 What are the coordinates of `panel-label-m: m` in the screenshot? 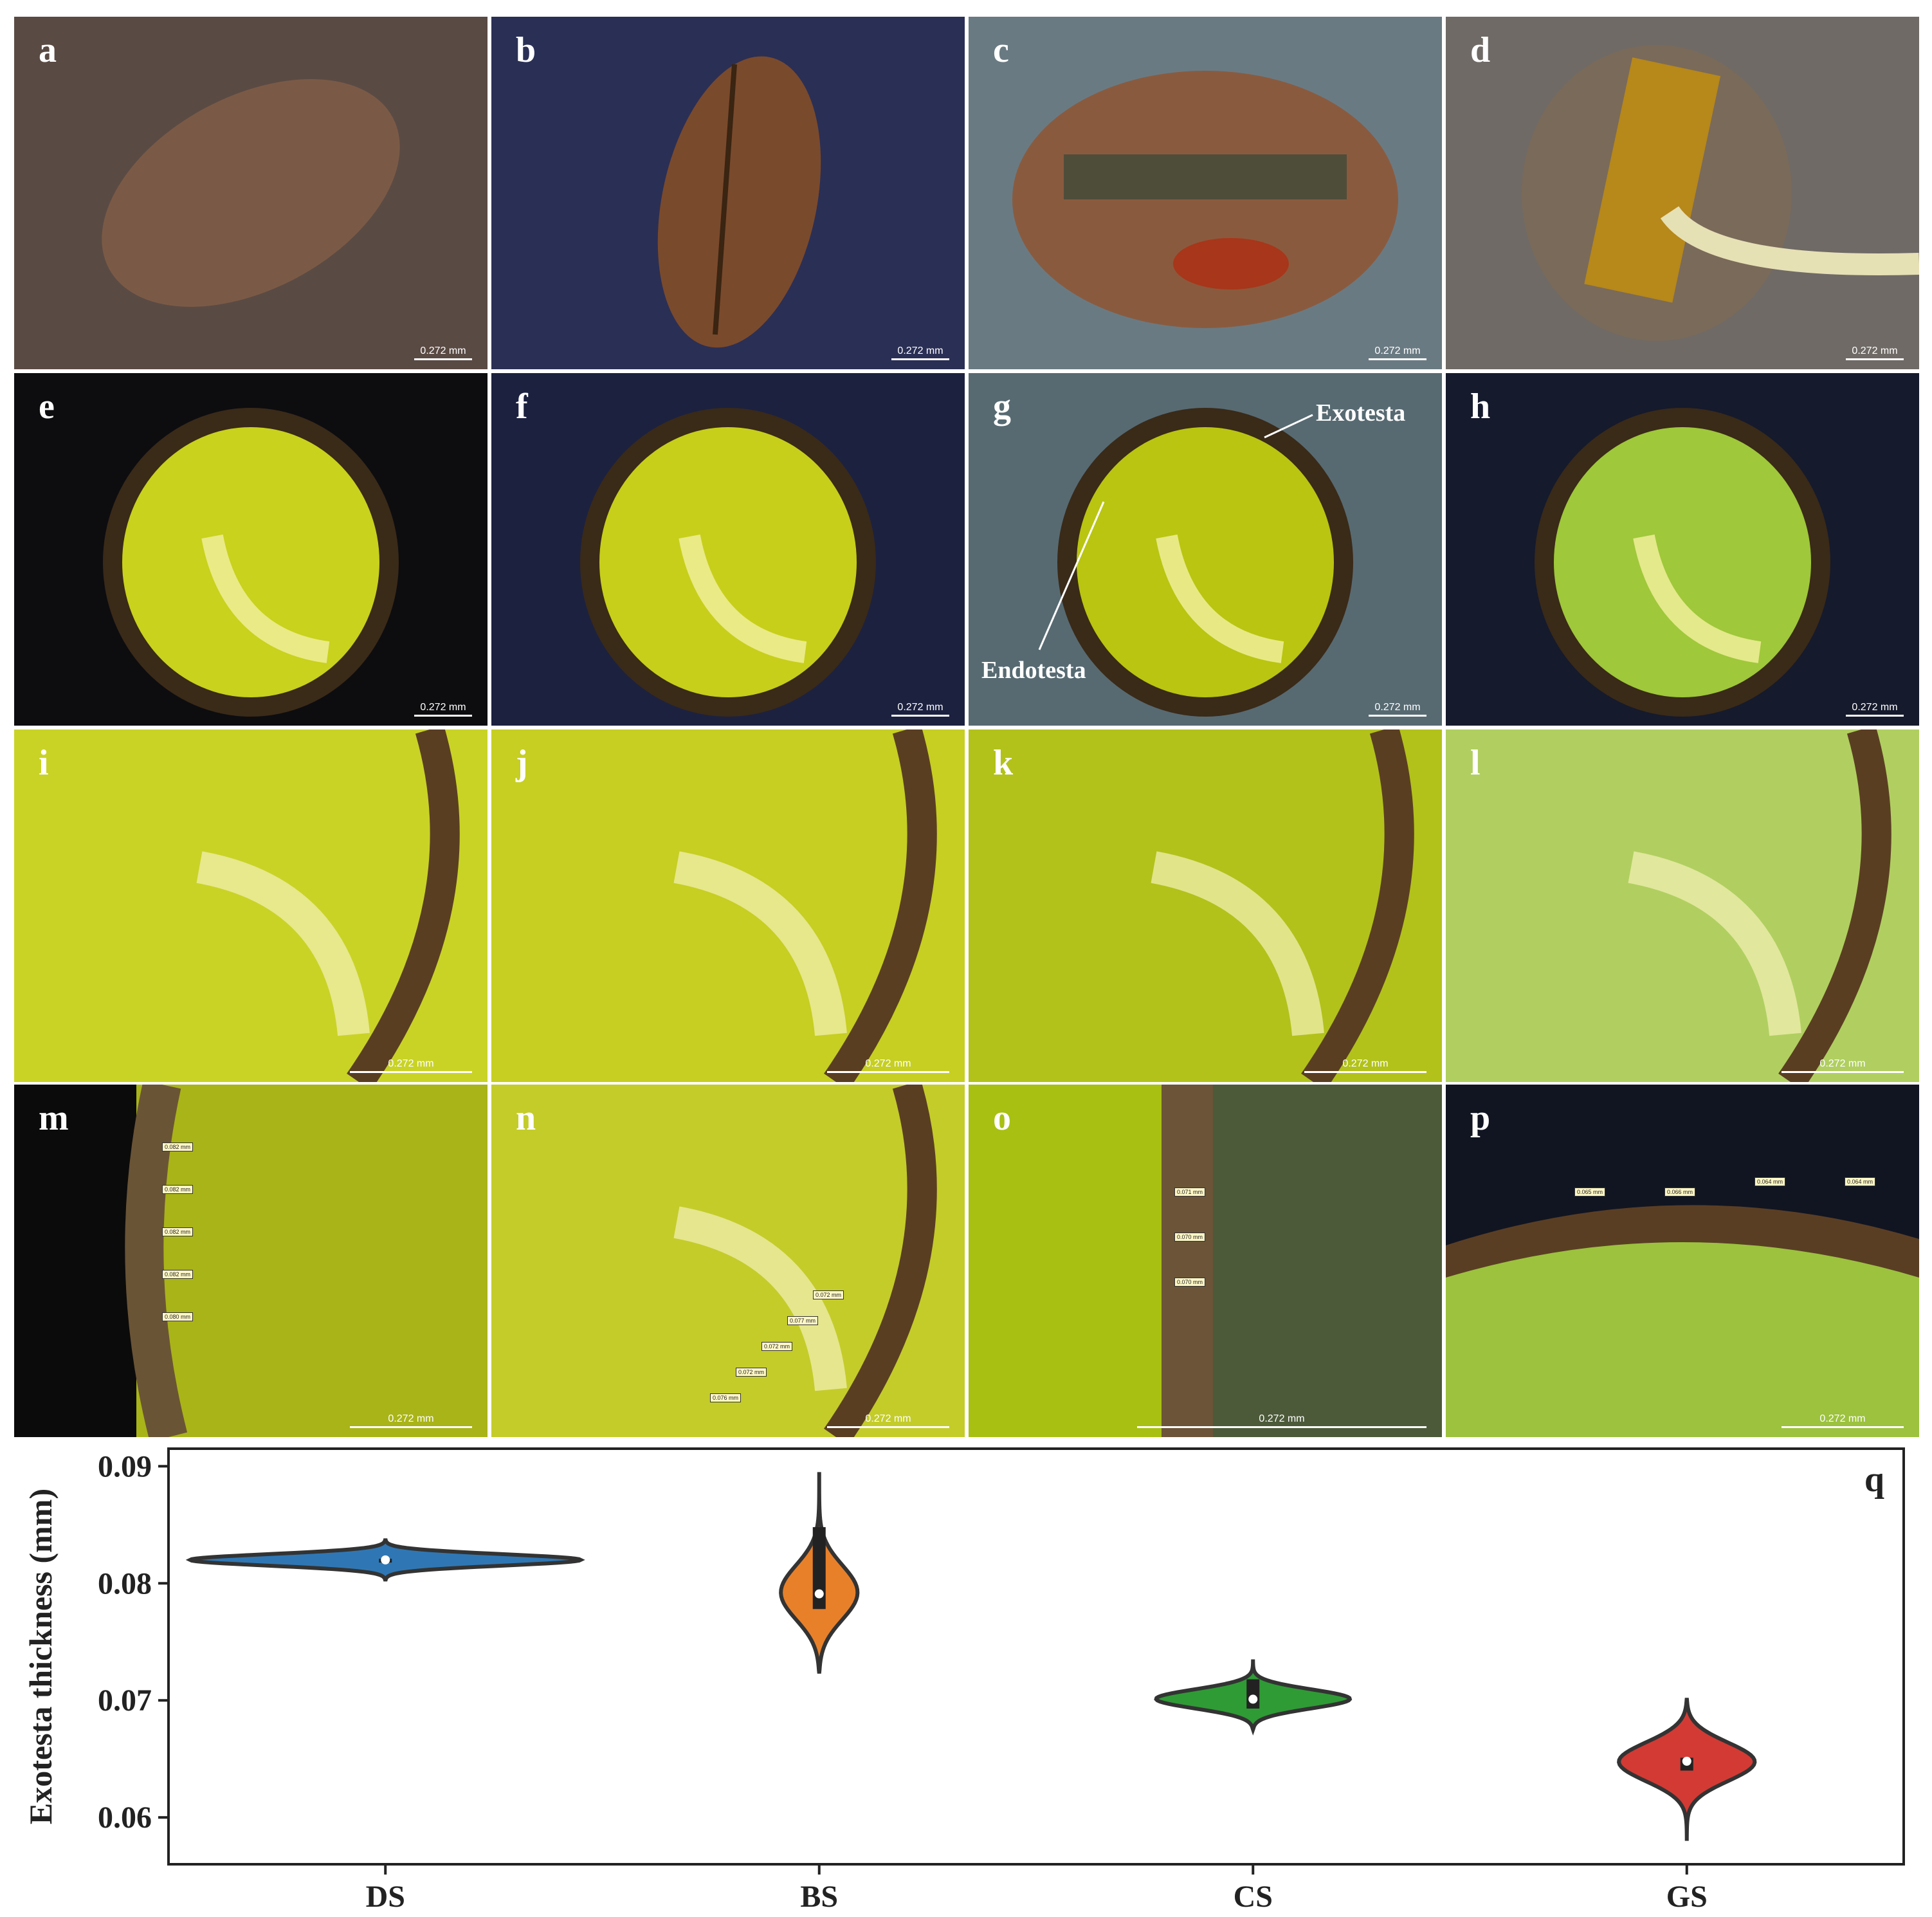 It's located at (54, 1118).